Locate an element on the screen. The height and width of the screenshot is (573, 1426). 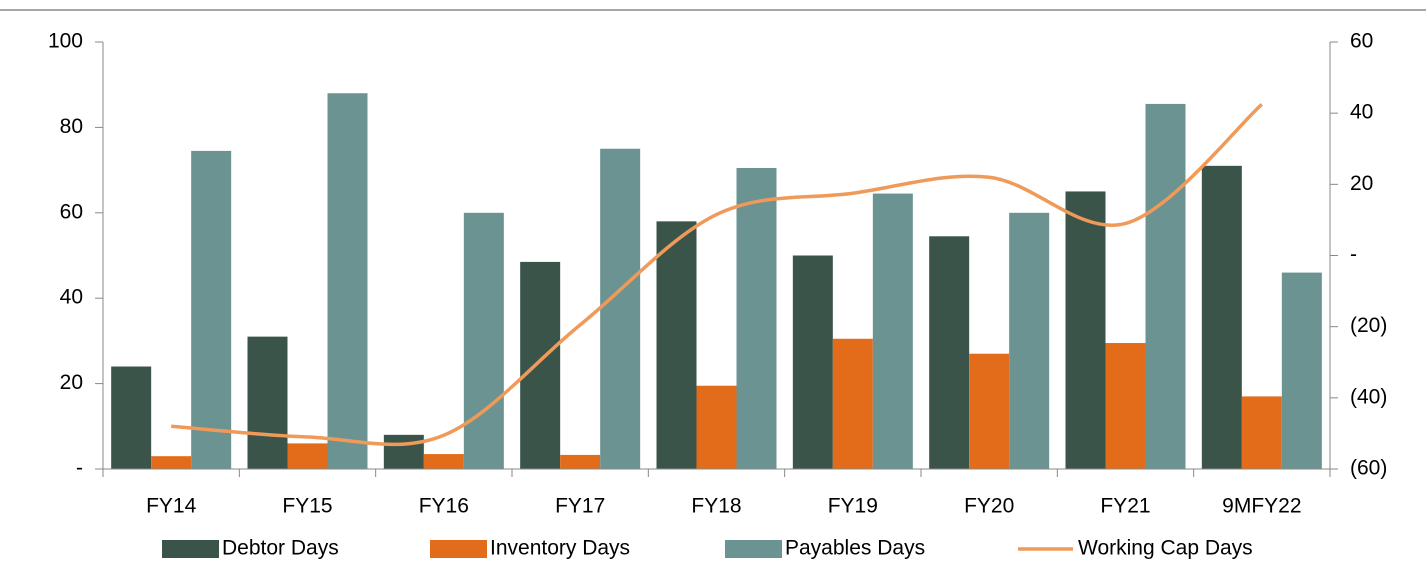
legend-label: Payables Days is located at coordinates (855, 548).